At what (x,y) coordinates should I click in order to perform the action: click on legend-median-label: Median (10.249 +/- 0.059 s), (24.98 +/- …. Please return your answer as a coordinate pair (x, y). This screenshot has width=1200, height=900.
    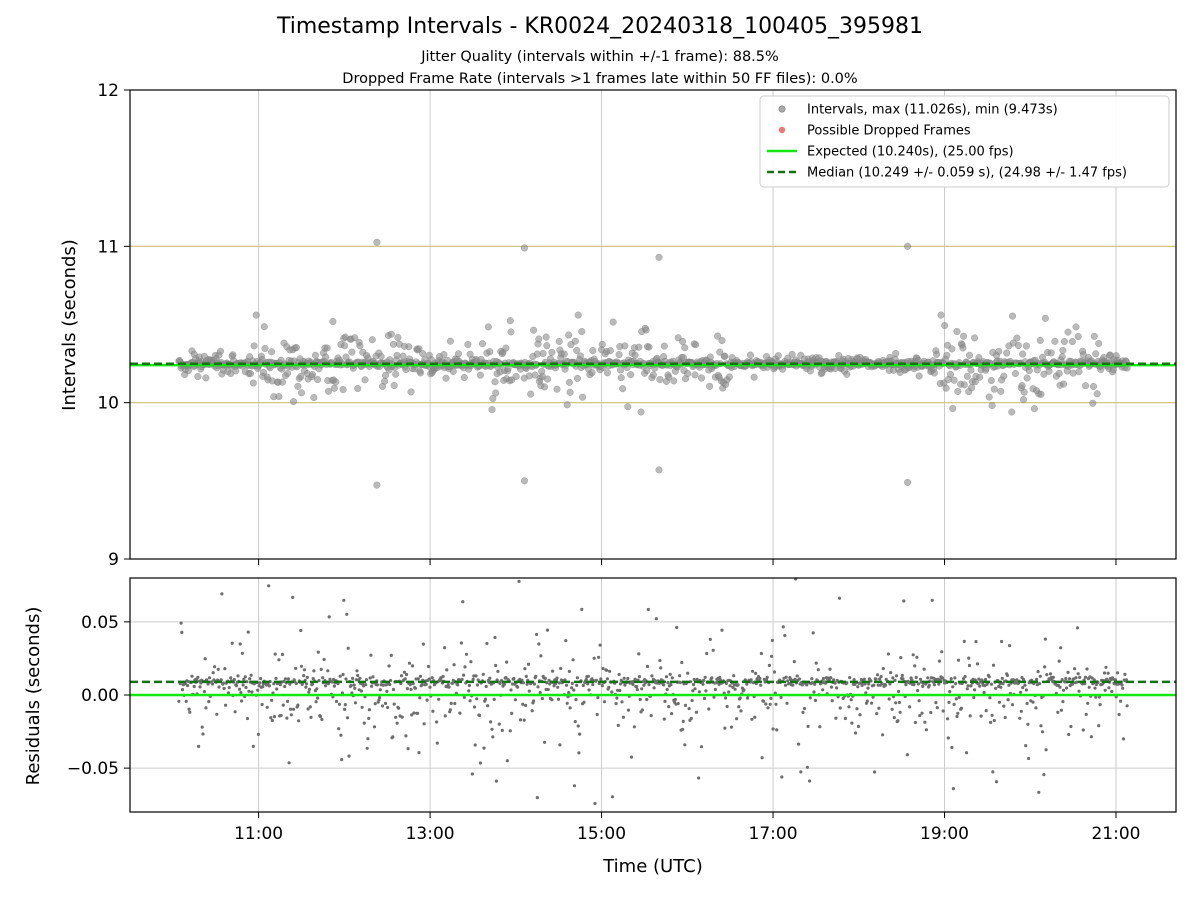
    Looking at the image, I should click on (967, 173).